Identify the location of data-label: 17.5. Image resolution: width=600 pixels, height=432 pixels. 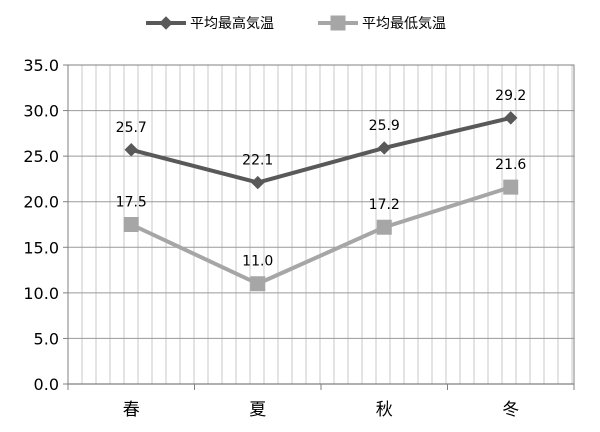
(131, 203).